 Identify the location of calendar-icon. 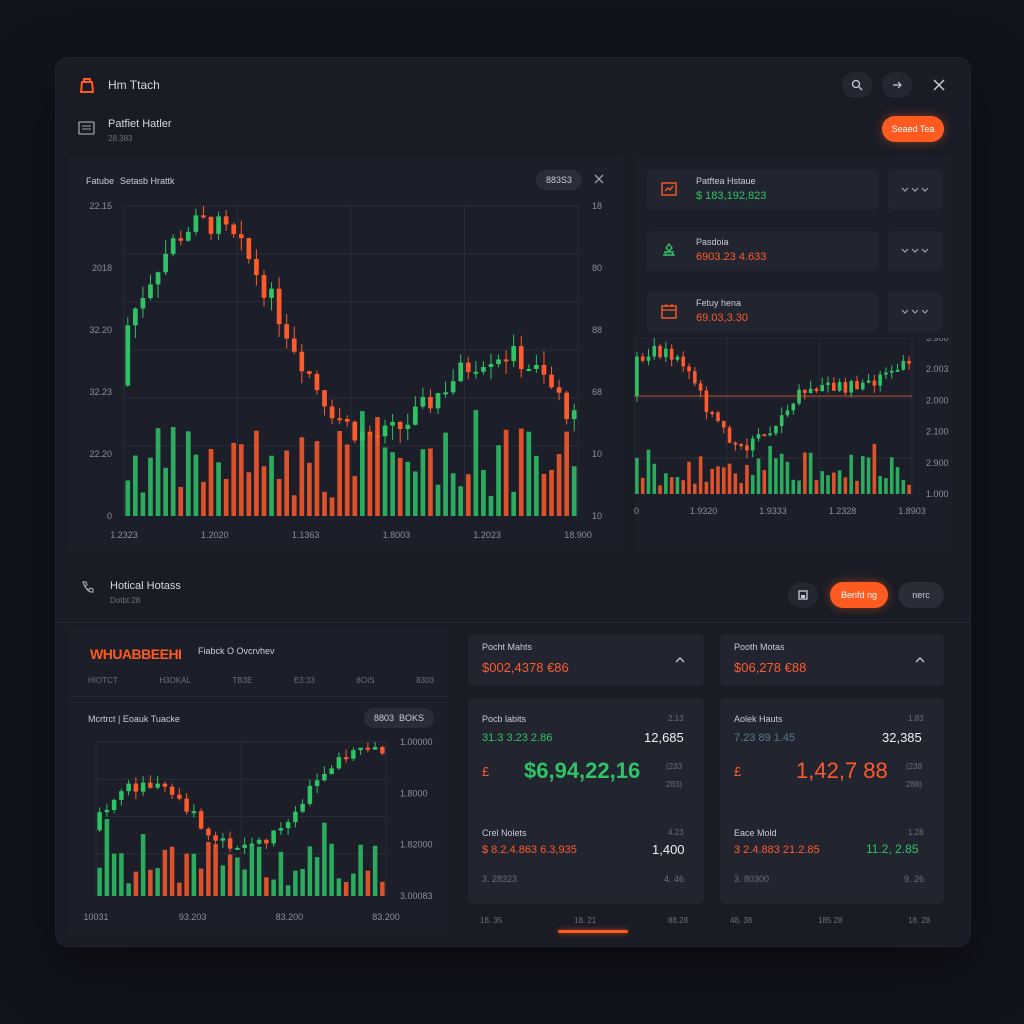
(669, 311).